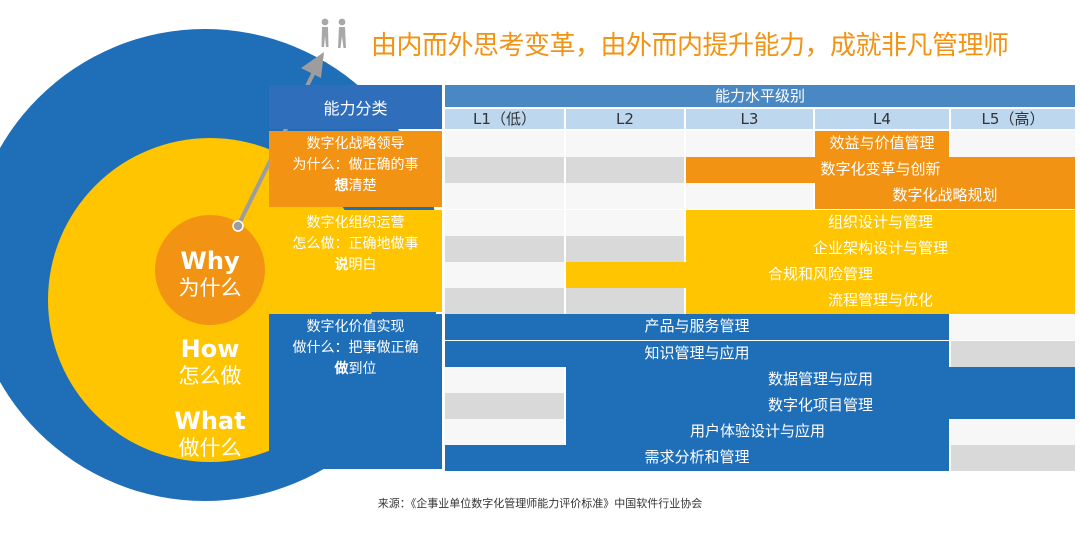 This screenshot has height=534, width=1080. I want to click on how-label: How 怎么做, so click(210, 361).